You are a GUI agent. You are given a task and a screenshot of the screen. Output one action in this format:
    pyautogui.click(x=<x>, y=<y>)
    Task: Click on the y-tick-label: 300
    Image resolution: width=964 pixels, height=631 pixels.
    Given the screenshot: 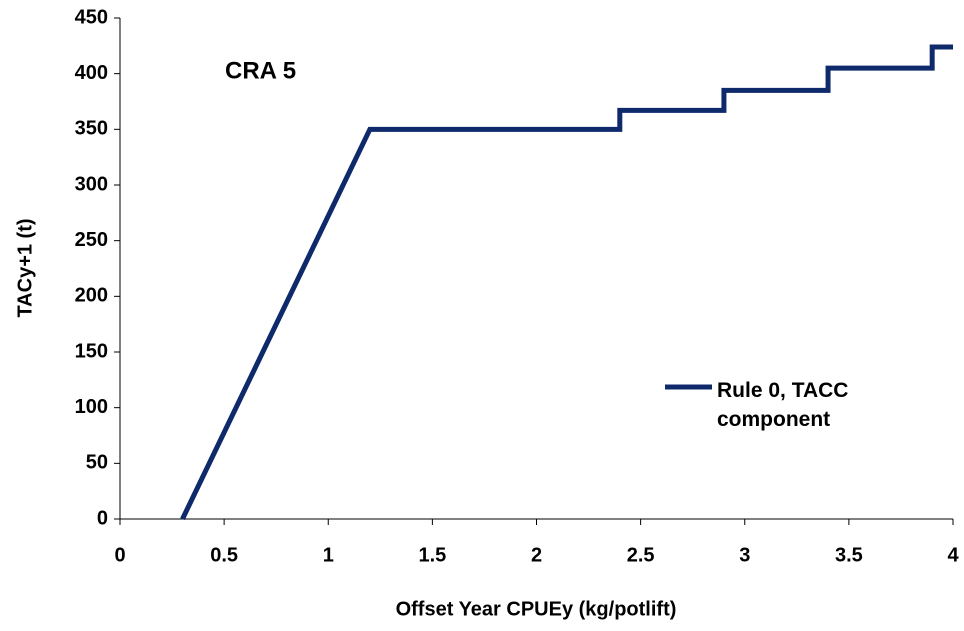 What is the action you would take?
    pyautogui.click(x=91, y=184)
    